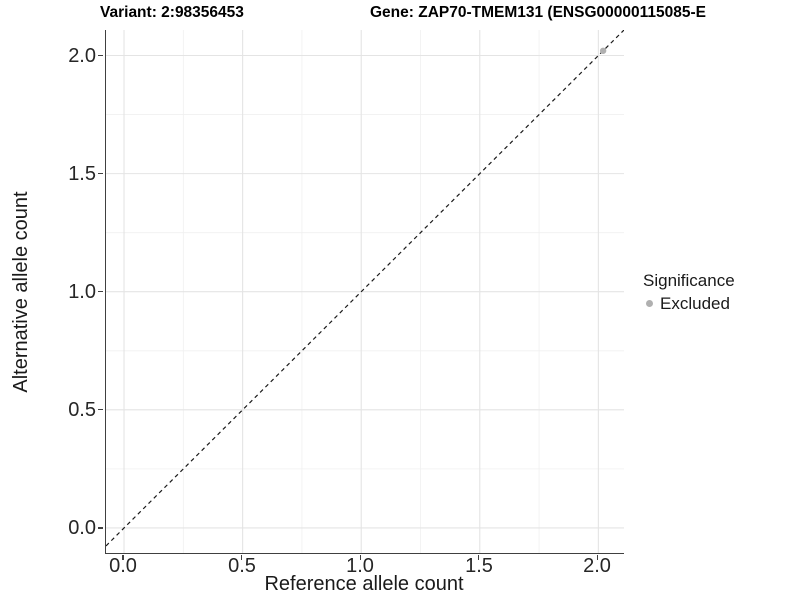 This screenshot has width=800, height=600. What do you see at coordinates (538, 12) in the screenshot?
I see `gene-title: Gene: ZAP70-TMEM131 (ENSG00000115085-E` at bounding box center [538, 12].